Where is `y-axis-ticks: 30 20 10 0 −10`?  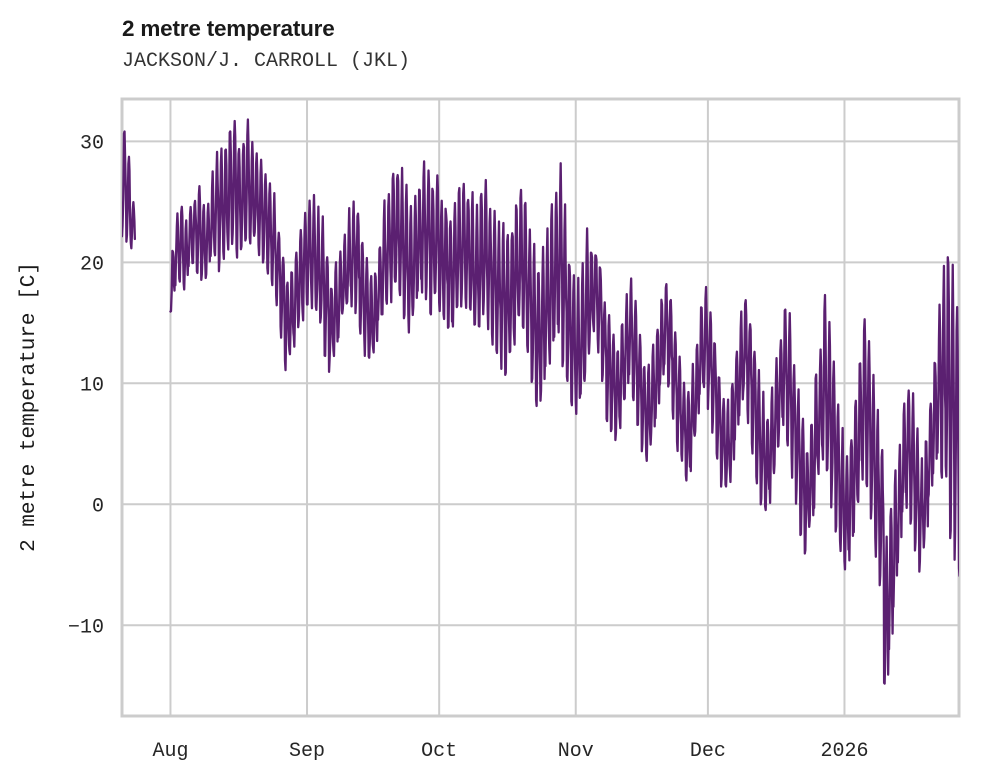
y-axis-ticks: 30 20 10 0 −10 is located at coordinates (86, 385).